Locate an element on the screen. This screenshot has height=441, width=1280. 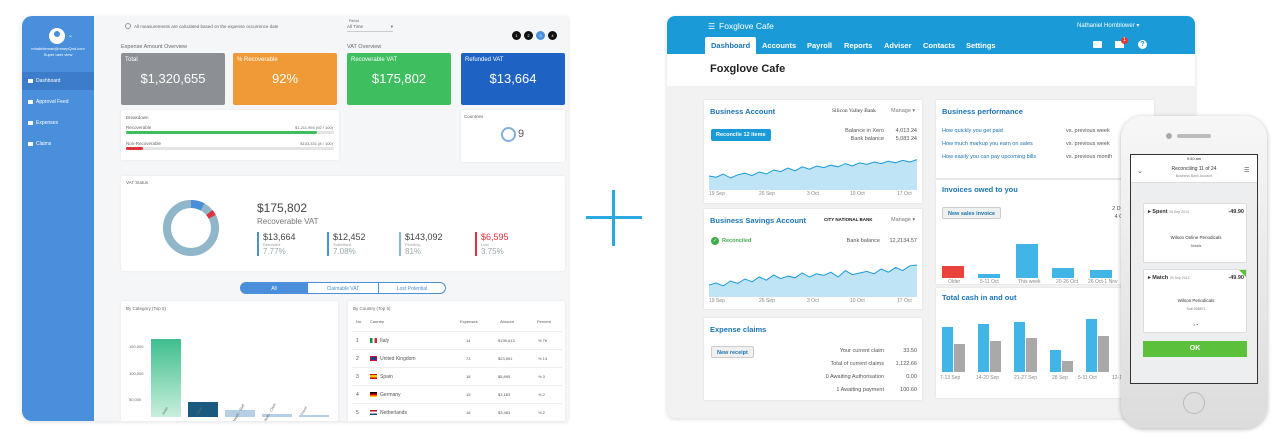
ok-button: OK is located at coordinates (1195, 349).